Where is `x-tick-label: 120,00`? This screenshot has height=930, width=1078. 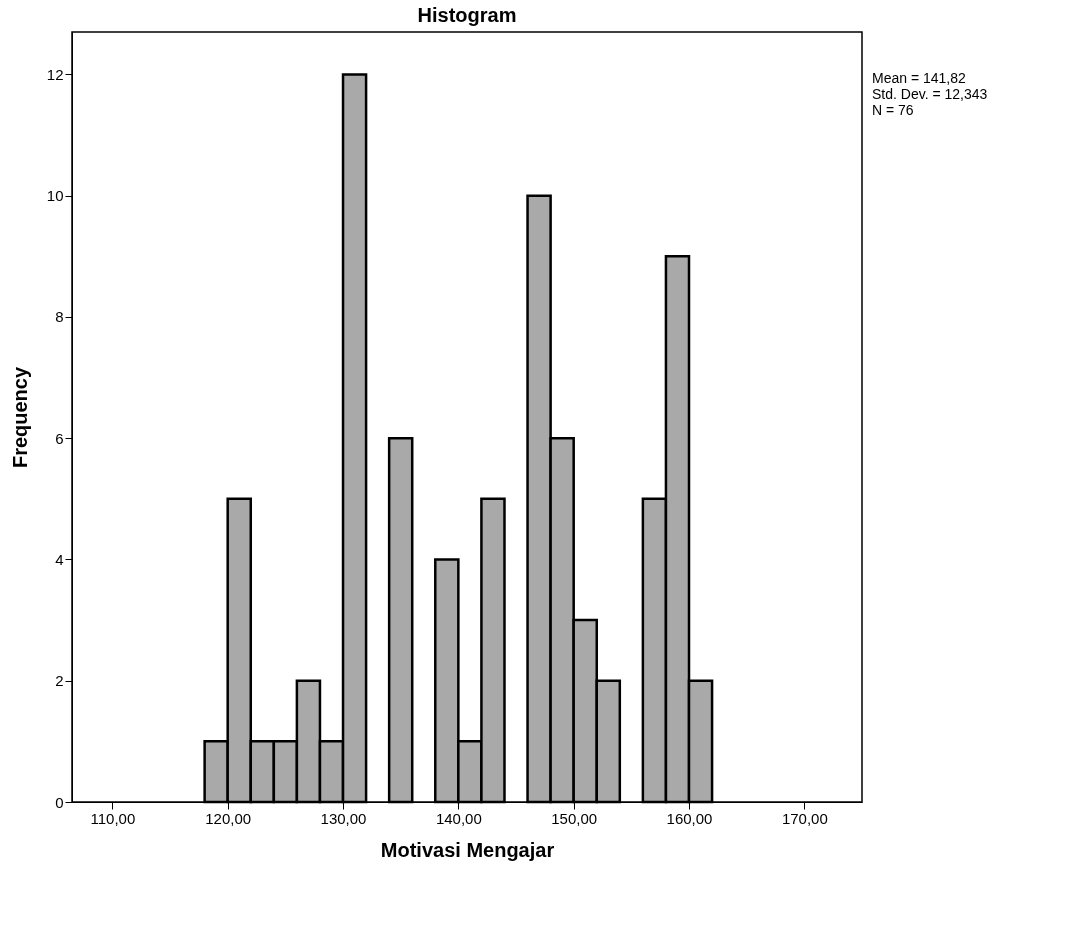
x-tick-label: 120,00 is located at coordinates (228, 818).